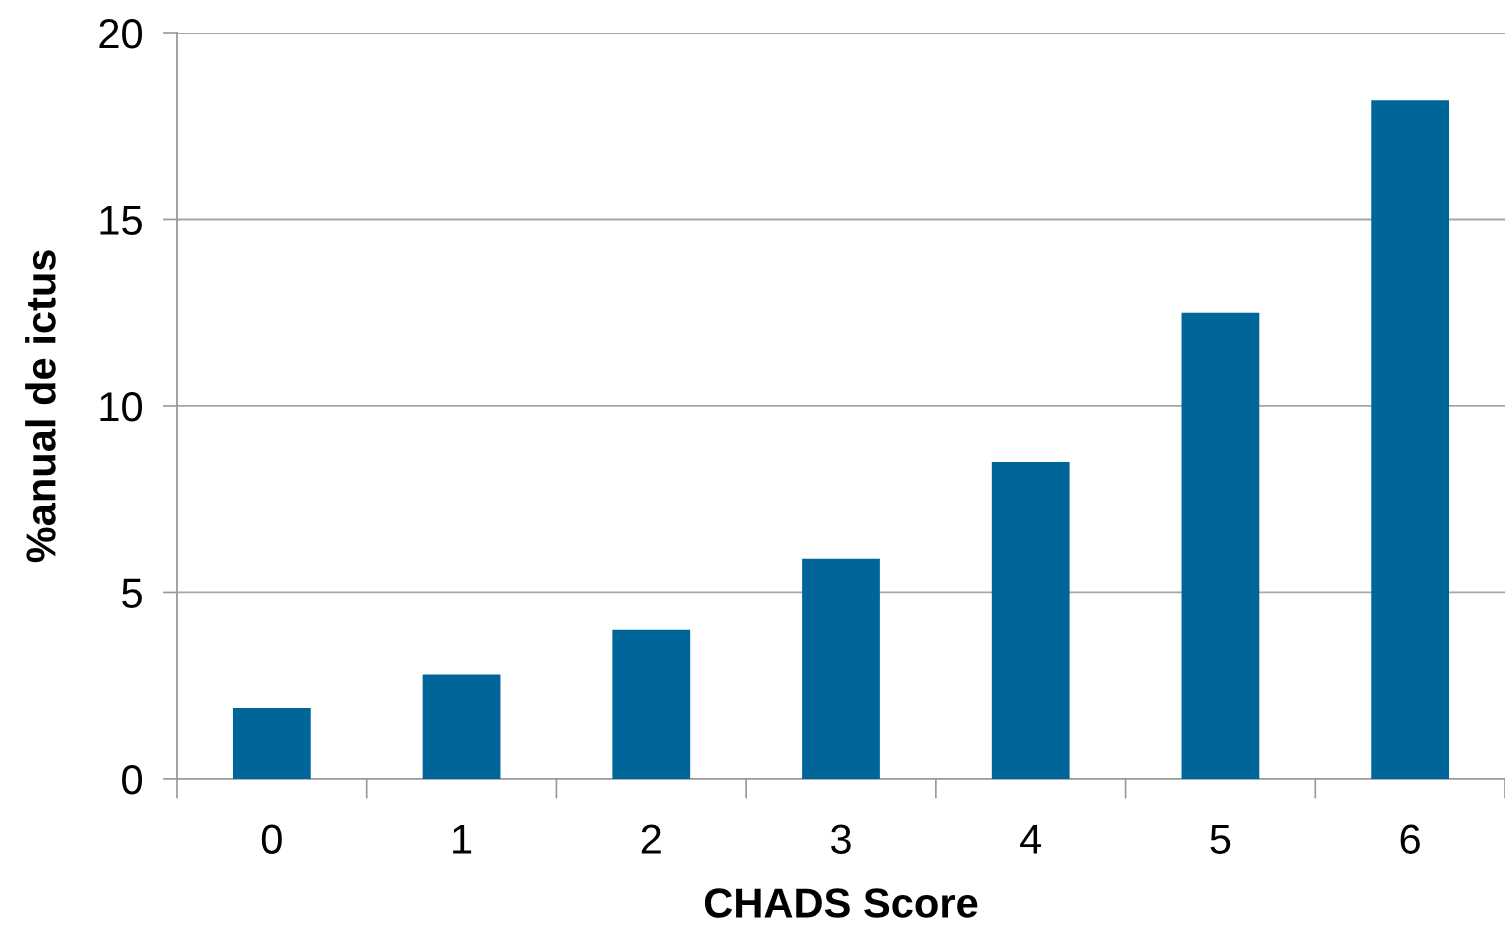  I want to click on y-tick-label: 10, so click(121, 406).